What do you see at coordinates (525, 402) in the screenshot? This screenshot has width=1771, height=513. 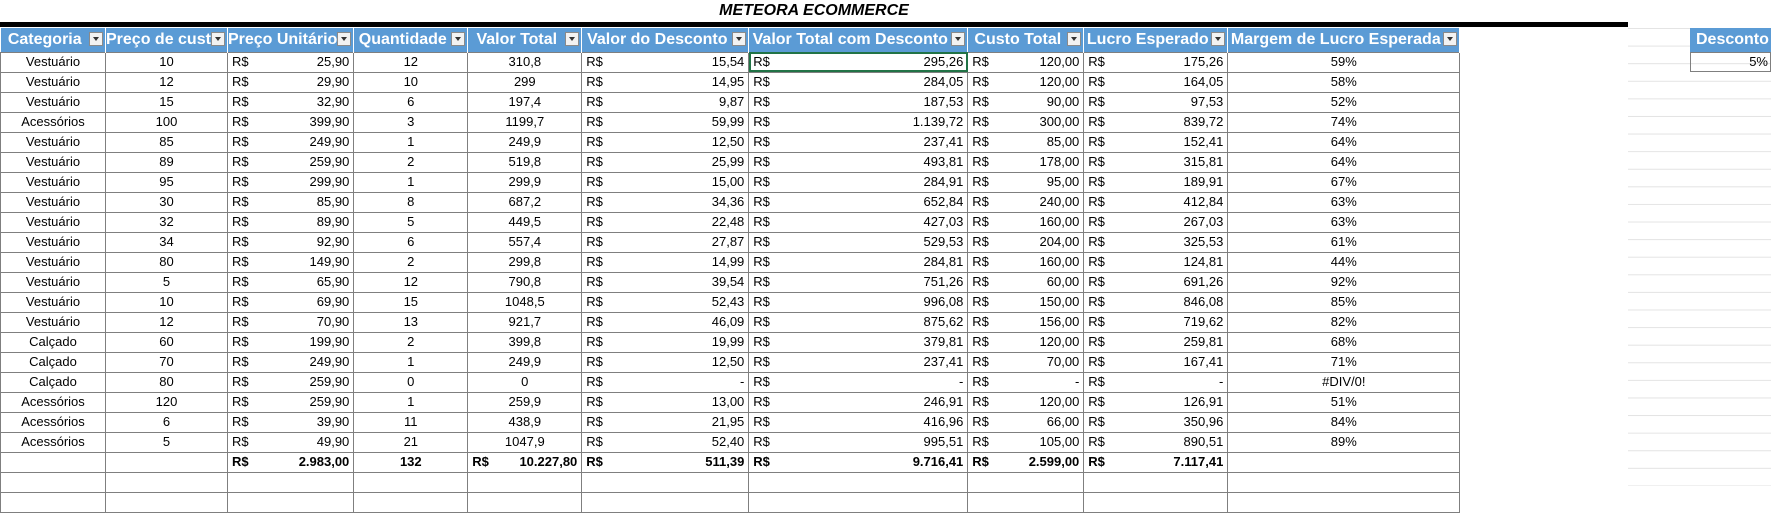 I see `col-valor-total-cell: 259,9` at bounding box center [525, 402].